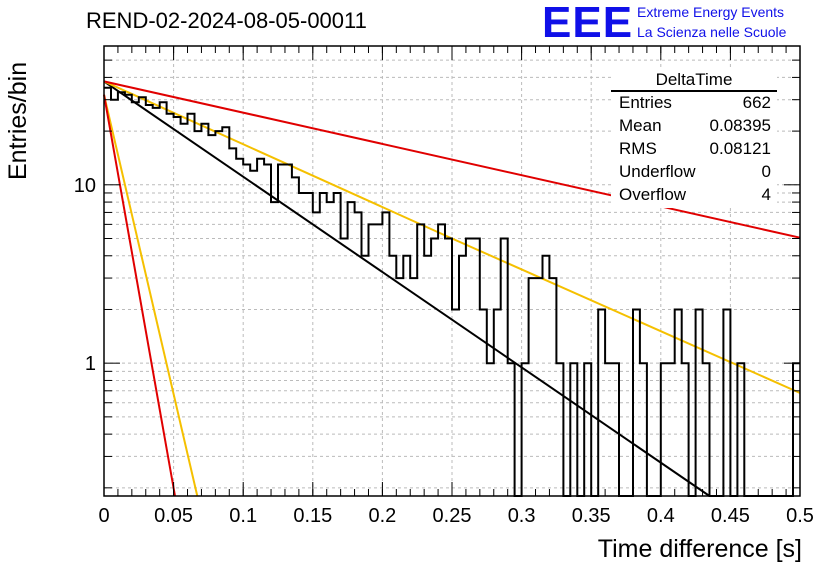 The image size is (836, 572). What do you see at coordinates (694, 79) in the screenshot?
I see `stats-box-title: DeltaTime` at bounding box center [694, 79].